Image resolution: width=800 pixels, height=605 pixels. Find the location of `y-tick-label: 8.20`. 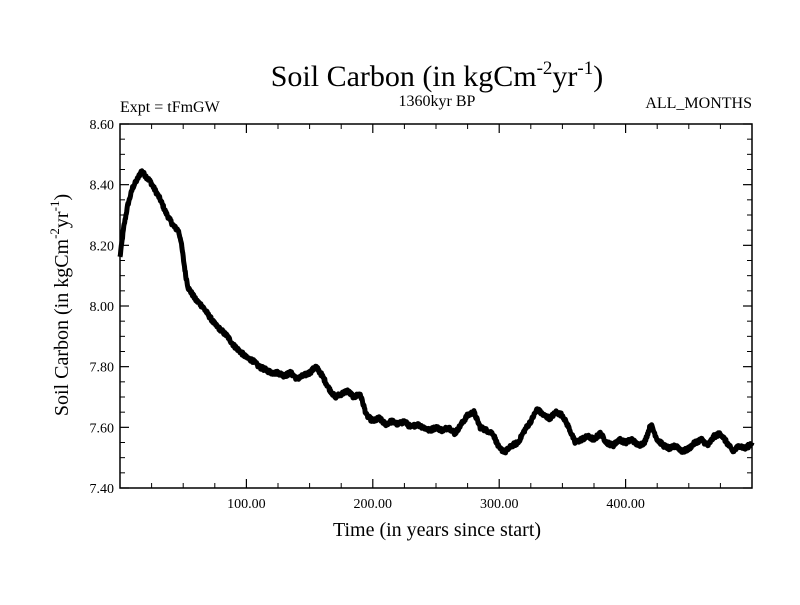

y-tick-label: 8.20 is located at coordinates (102, 246).